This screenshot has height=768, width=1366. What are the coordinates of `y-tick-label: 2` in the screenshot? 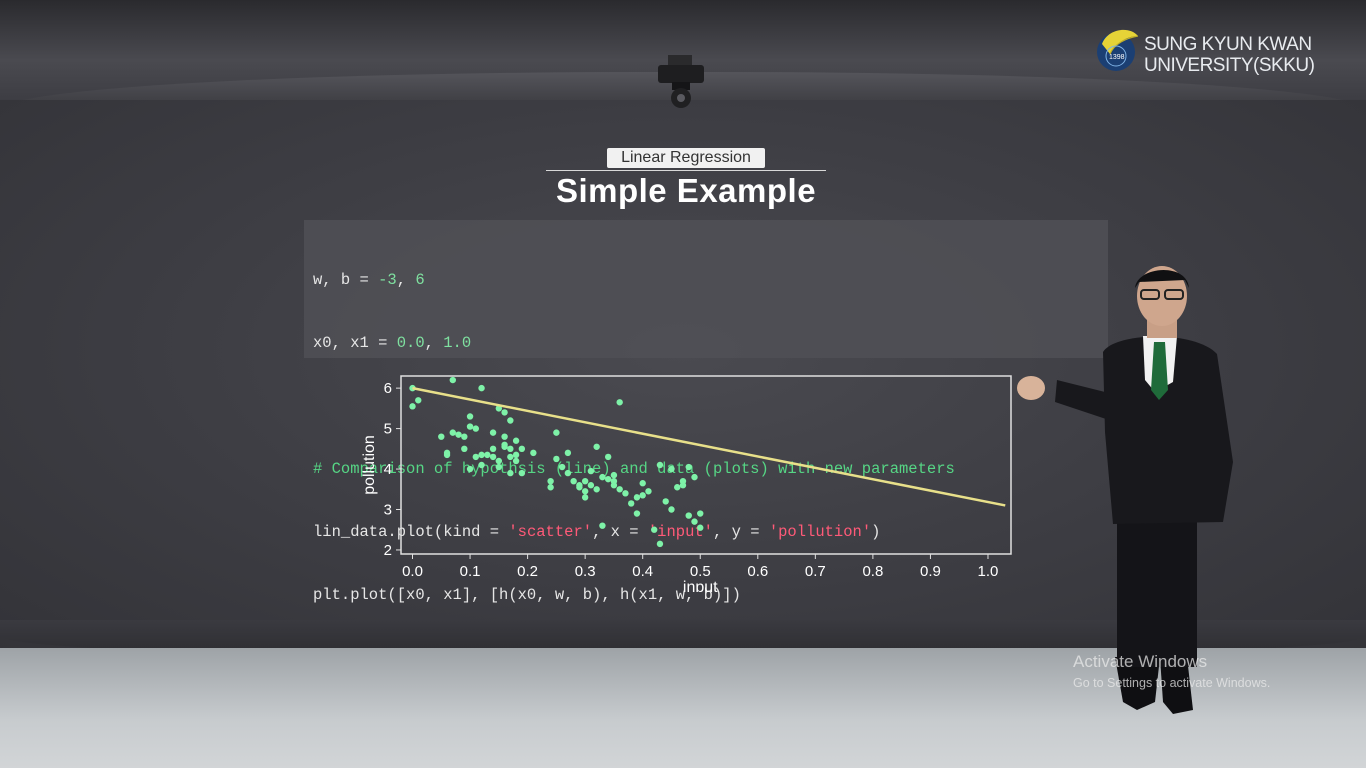 It's located at (388, 550).